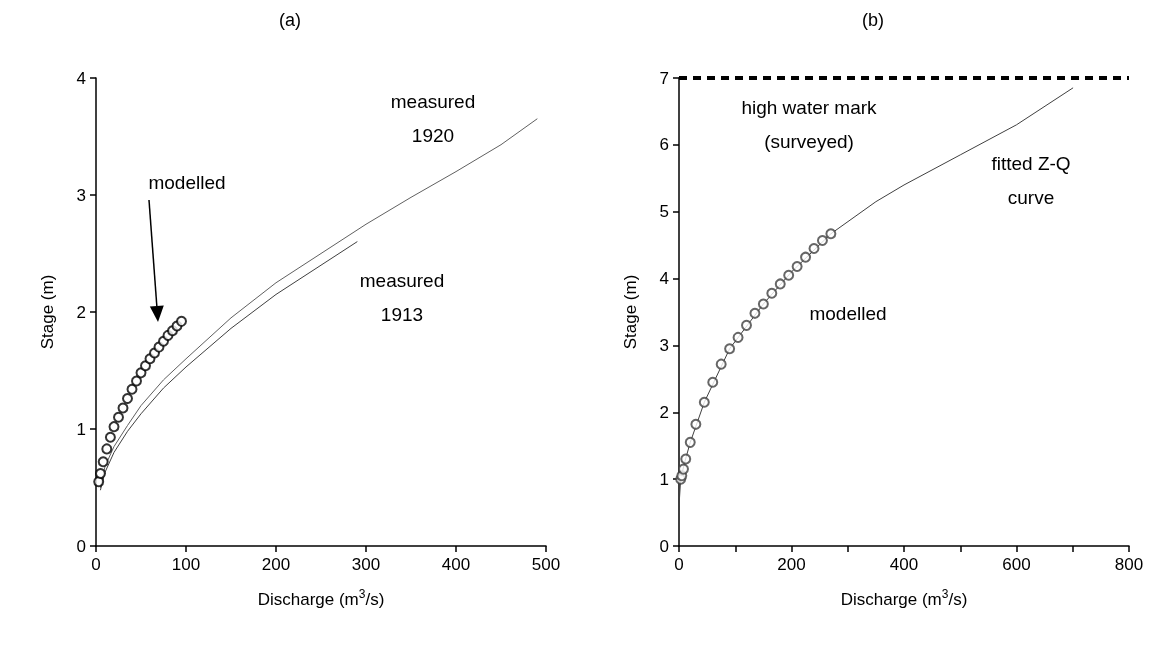  What do you see at coordinates (1031, 180) in the screenshot?
I see `annotation: fitted Z-Q curve` at bounding box center [1031, 180].